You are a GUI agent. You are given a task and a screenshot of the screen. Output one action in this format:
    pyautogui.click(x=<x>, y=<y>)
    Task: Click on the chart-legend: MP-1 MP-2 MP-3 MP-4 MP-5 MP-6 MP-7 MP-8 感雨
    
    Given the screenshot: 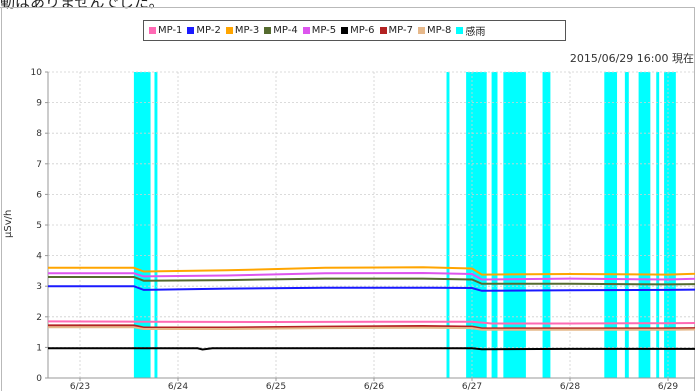 What is the action you would take?
    pyautogui.click(x=354, y=30)
    